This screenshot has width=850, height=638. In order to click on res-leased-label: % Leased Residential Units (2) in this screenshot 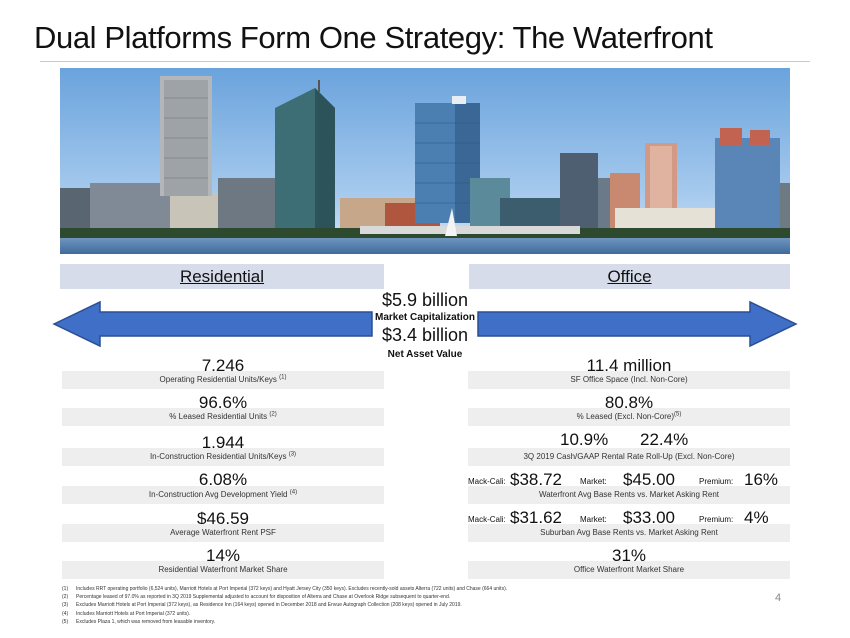, I will do `click(223, 417)`.